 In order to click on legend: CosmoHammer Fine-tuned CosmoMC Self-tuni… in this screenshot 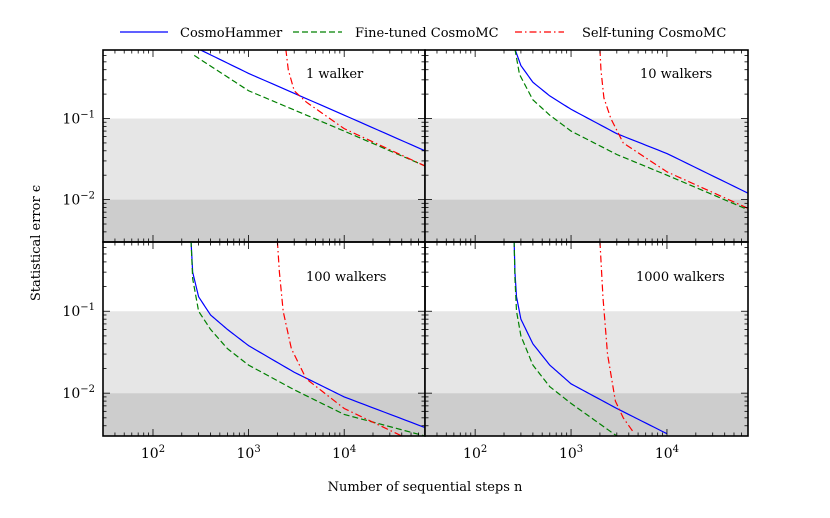, I will do `click(423, 33)`.